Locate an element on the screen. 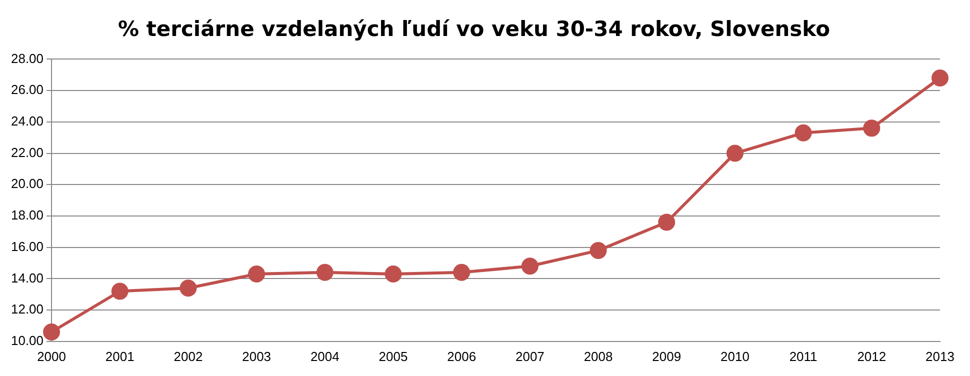  y-tick-label: 14.00 is located at coordinates (27, 278).